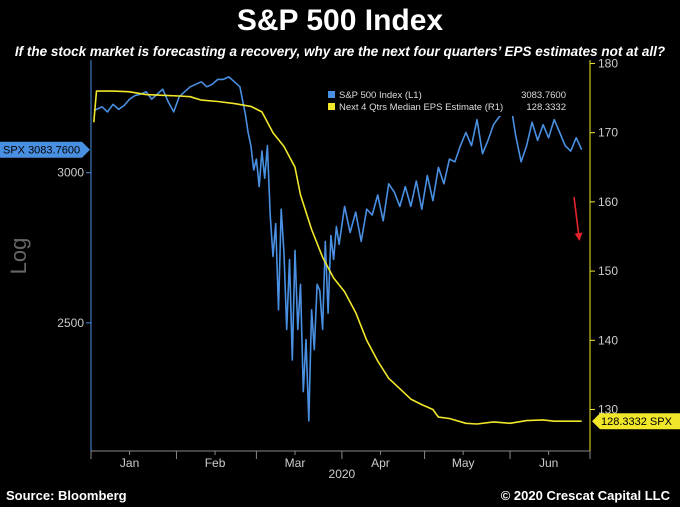 This screenshot has width=680, height=507. What do you see at coordinates (340, 20) in the screenshot?
I see `chart-title: S&P 500 Index` at bounding box center [340, 20].